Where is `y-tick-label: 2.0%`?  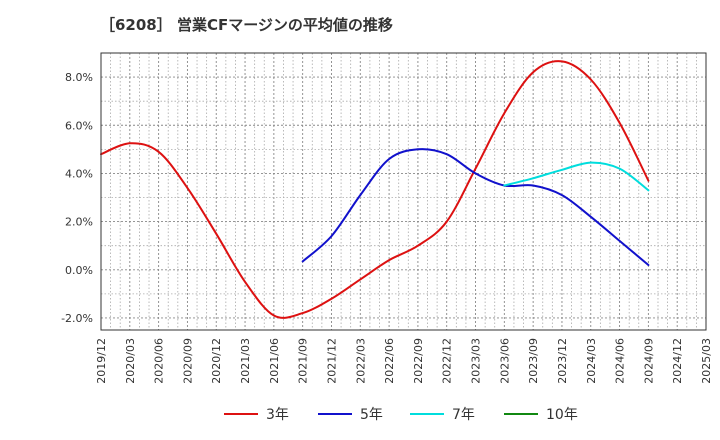
y-tick-label: 2.0% is located at coordinates (79, 222).